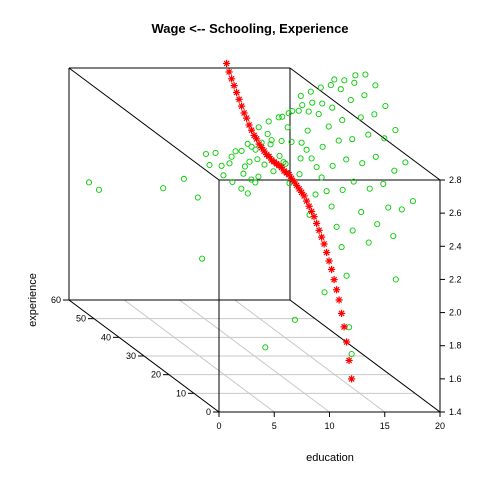  Describe the element at coordinates (455, 279) in the screenshot. I see `z-tick-label: 2.2` at that location.